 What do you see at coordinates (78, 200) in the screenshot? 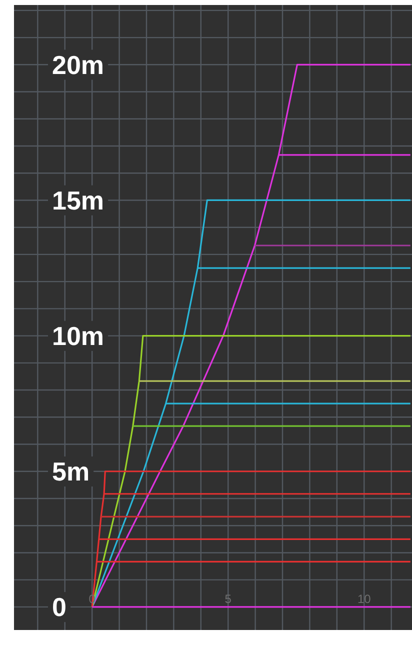
I see `y-tick-label: 15m` at bounding box center [78, 200].